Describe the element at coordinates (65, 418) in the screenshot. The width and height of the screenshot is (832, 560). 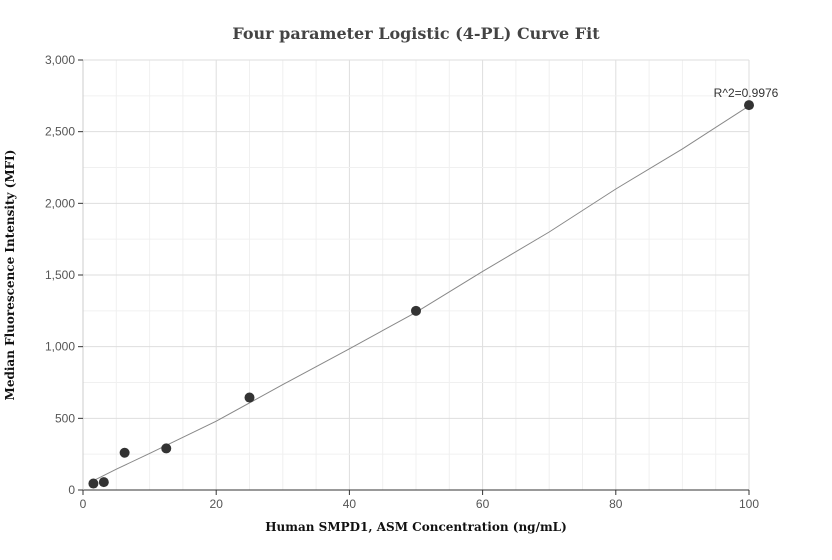
I see `y-tick-label: 500` at that location.